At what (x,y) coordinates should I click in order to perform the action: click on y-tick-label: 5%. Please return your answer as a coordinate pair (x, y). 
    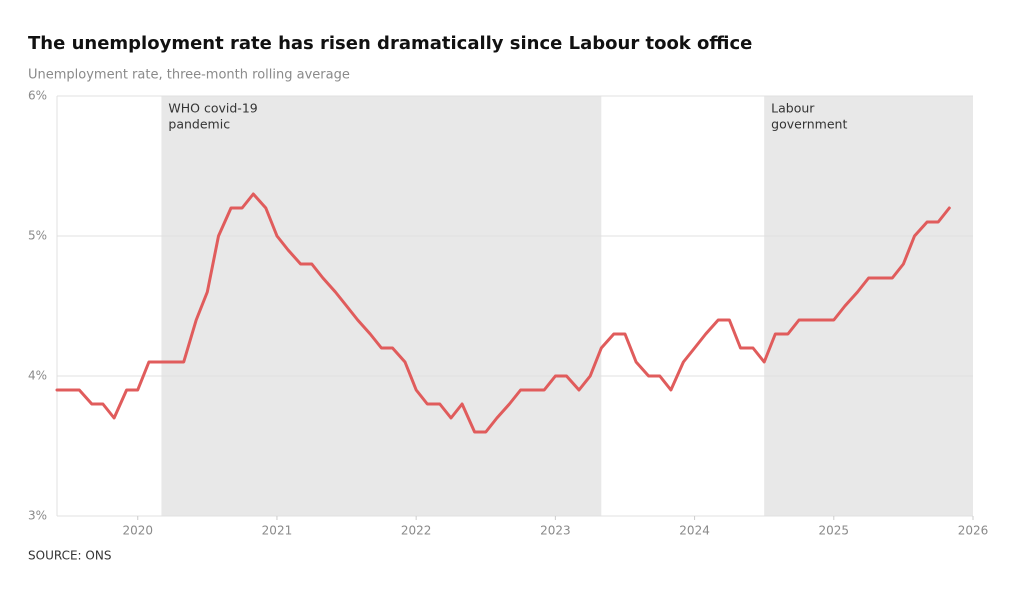
    Looking at the image, I should click on (37, 236).